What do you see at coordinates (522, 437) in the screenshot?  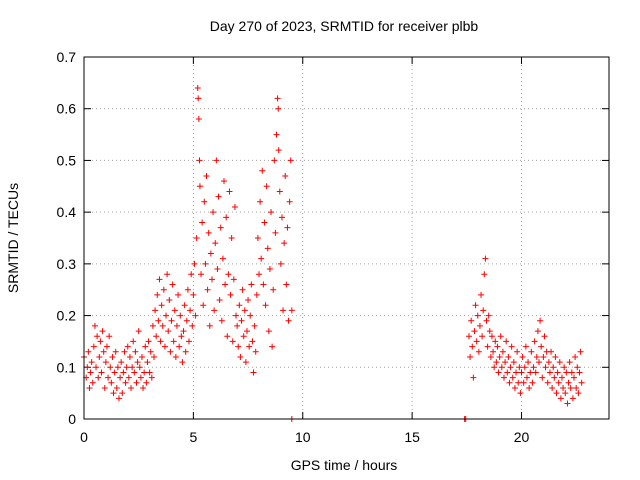 I see `x-tick-label: 20` at bounding box center [522, 437].